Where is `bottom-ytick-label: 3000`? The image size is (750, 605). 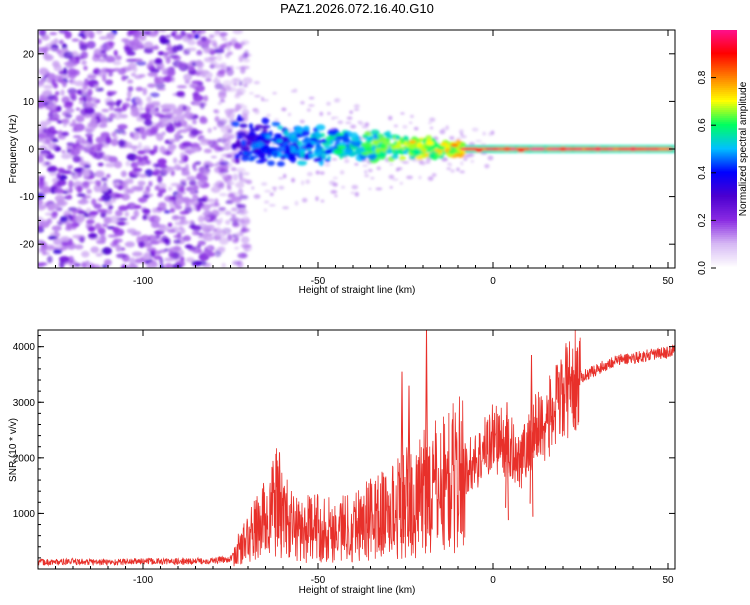 bottom-ytick-label: 3000 is located at coordinates (24, 403).